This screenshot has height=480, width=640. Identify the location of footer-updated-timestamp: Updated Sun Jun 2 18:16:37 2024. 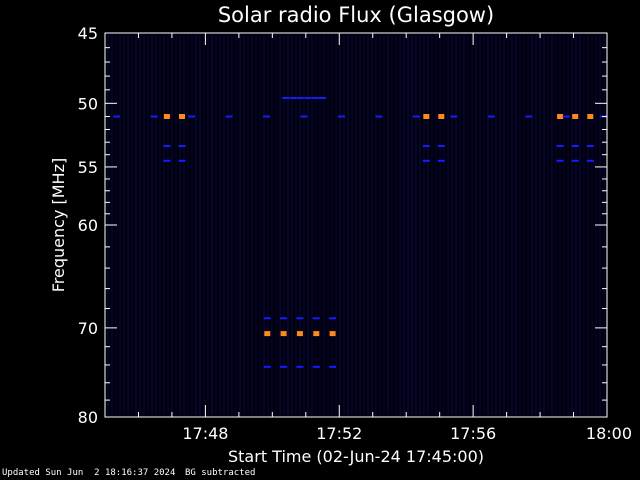
(89, 473).